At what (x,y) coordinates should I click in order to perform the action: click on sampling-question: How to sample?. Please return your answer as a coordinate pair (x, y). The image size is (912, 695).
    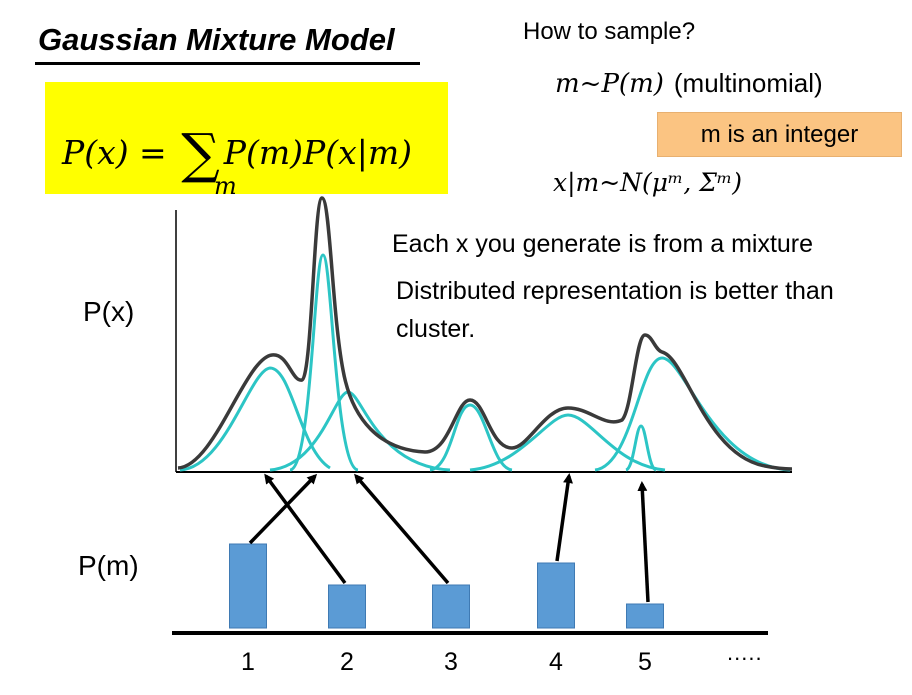
    Looking at the image, I should click on (609, 31).